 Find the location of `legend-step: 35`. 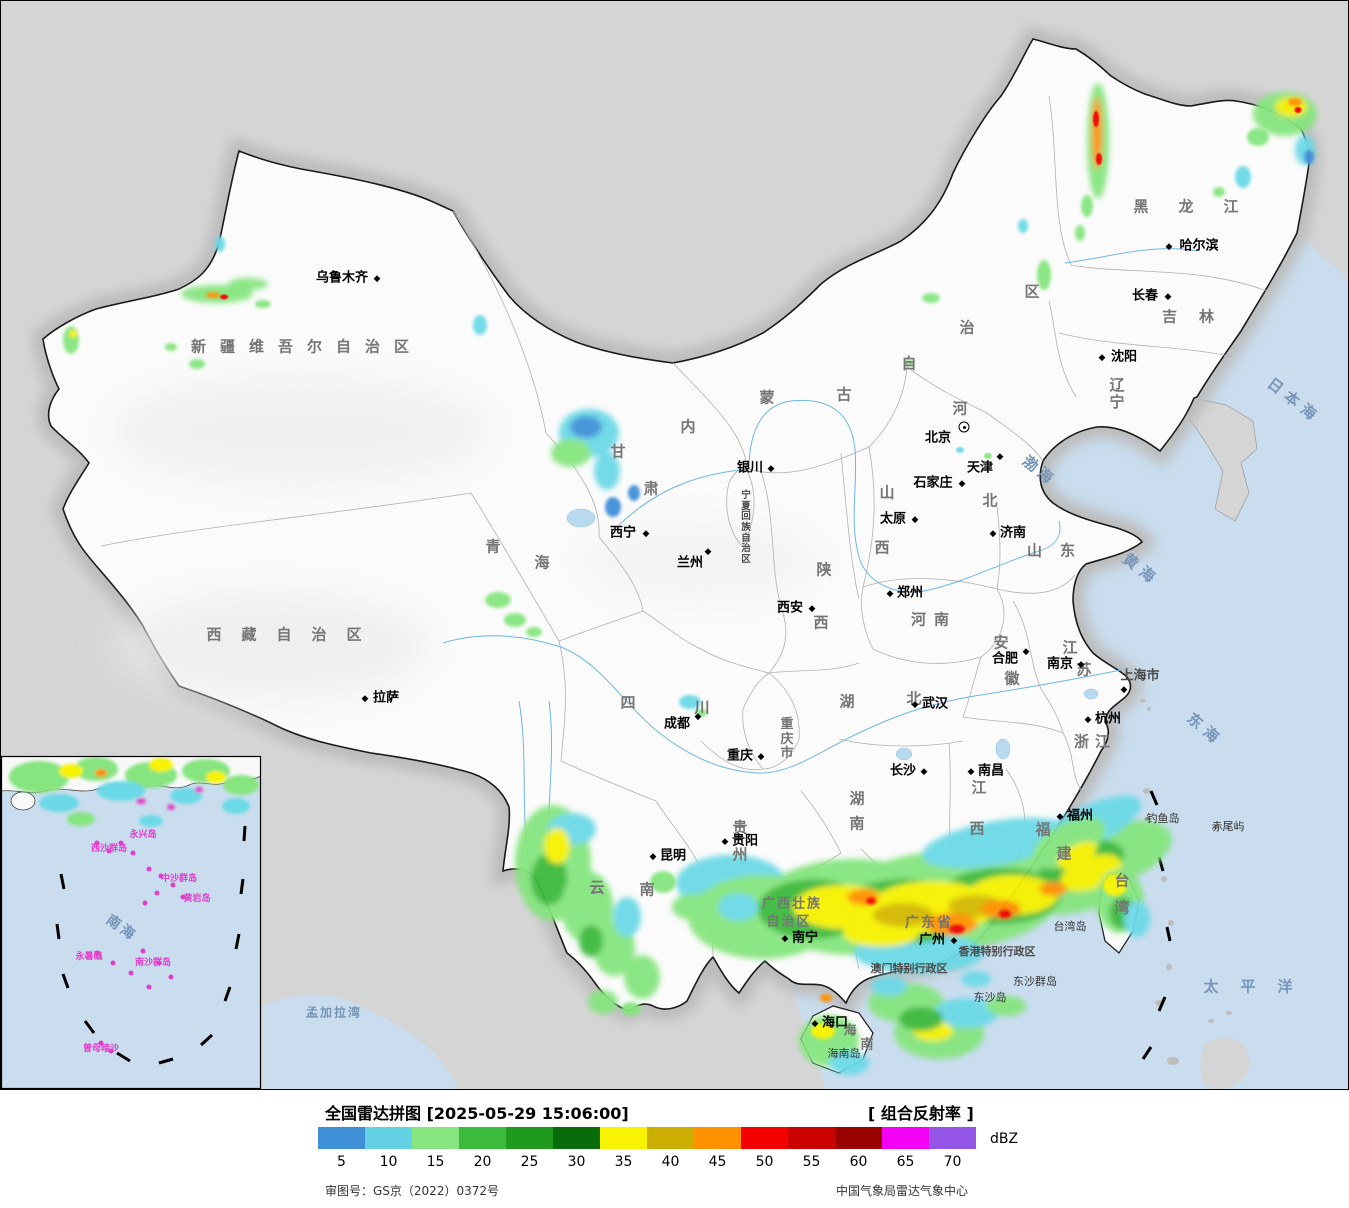

legend-step: 35 is located at coordinates (623, 1148).